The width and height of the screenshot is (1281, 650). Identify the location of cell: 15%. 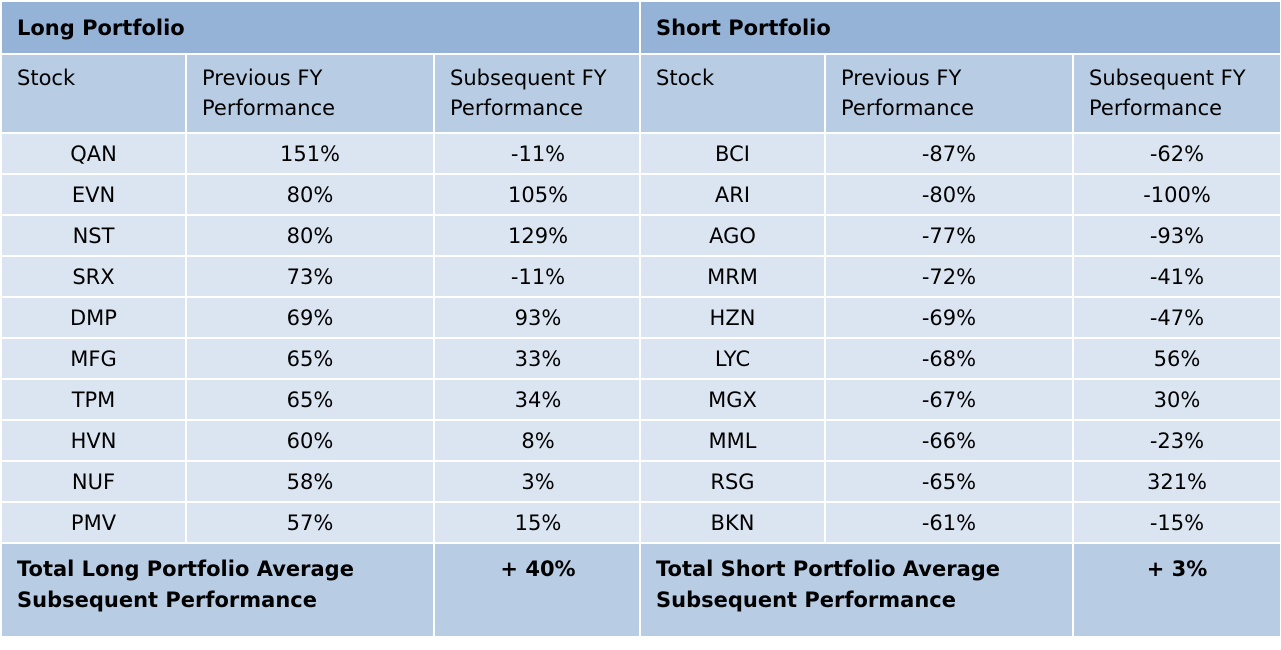
(538, 522).